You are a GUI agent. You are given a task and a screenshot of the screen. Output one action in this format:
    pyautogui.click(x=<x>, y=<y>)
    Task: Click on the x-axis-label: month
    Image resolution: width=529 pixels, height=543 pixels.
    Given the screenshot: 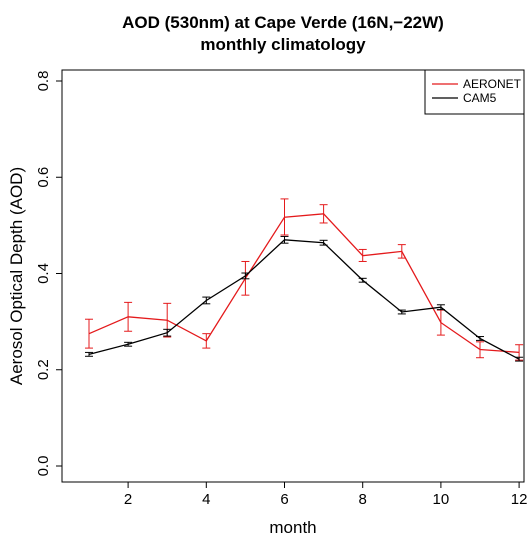 What is the action you would take?
    pyautogui.click(x=292, y=527)
    